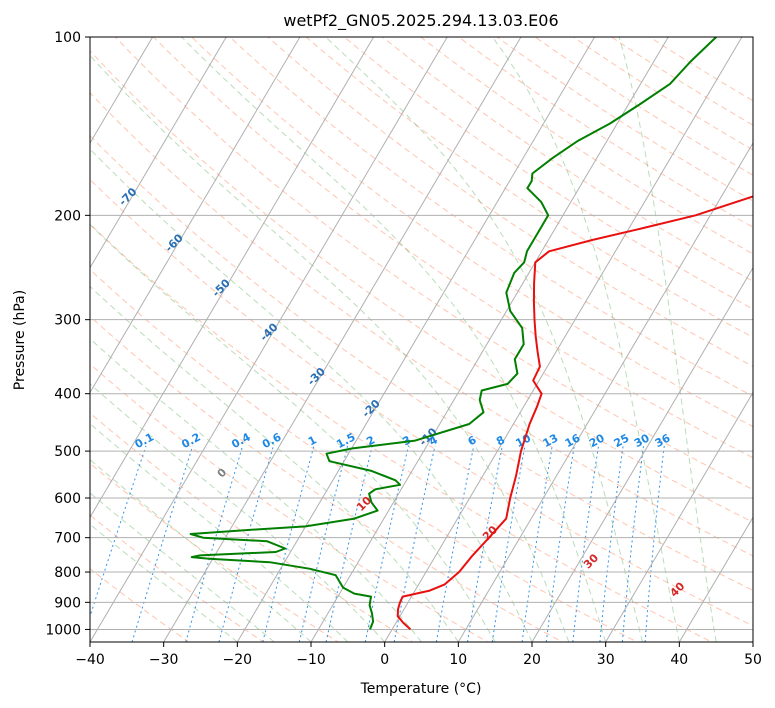  Describe the element at coordinates (20, 340) in the screenshot. I see `y-axis-label: Pressure (hPa)` at that location.